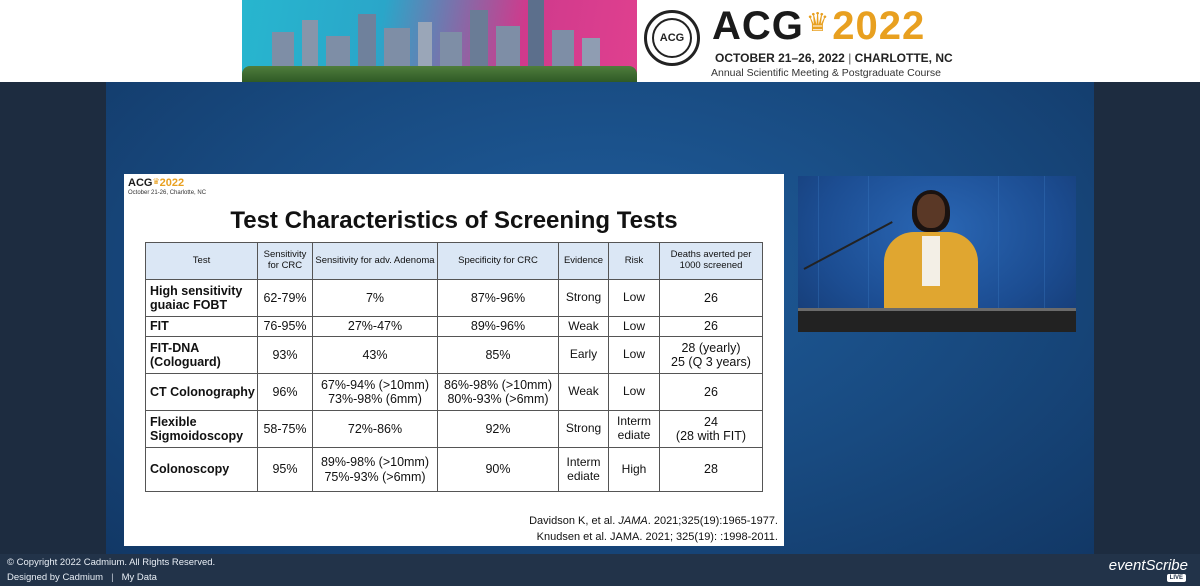 The height and width of the screenshot is (586, 1200). What do you see at coordinates (937, 254) in the screenshot?
I see `speaker-video` at bounding box center [937, 254].